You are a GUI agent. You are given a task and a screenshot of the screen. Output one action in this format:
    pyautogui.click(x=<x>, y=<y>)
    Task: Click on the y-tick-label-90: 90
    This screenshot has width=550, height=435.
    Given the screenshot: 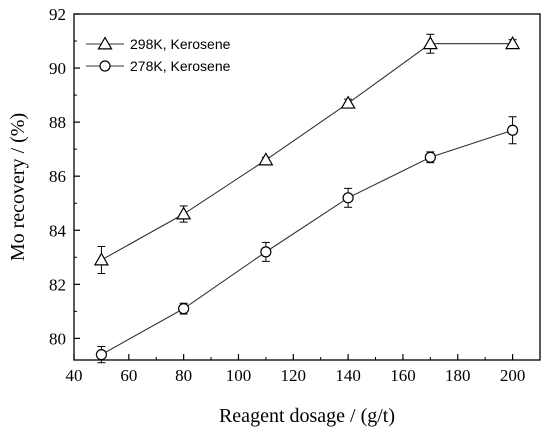 What is the action you would take?
    pyautogui.click(x=57, y=68)
    